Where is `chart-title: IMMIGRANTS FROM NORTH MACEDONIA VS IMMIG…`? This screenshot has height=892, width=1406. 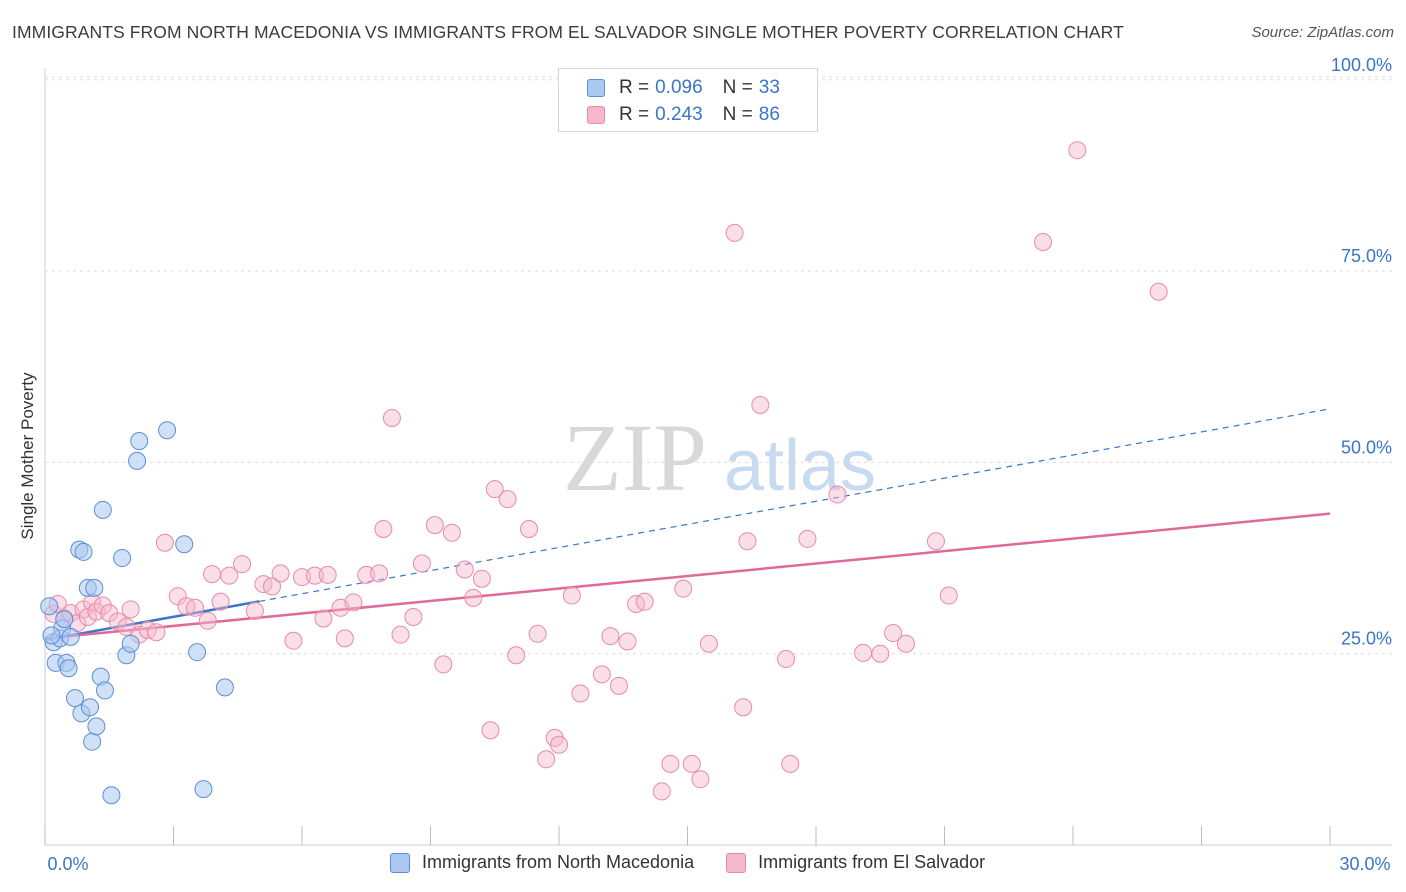 chart-title: IMMIGRANTS FROM NORTH MACEDONIA VS IMMIG… is located at coordinates (568, 32).